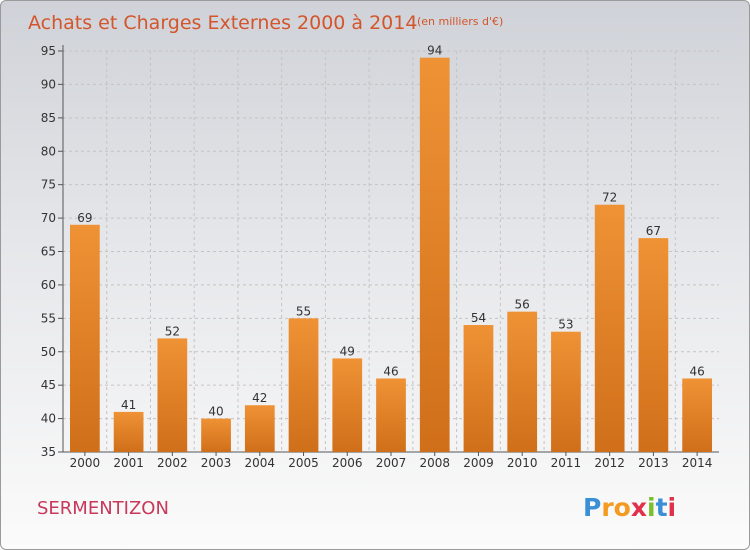  Describe the element at coordinates (128, 405) in the screenshot. I see `data-label: 41` at that location.